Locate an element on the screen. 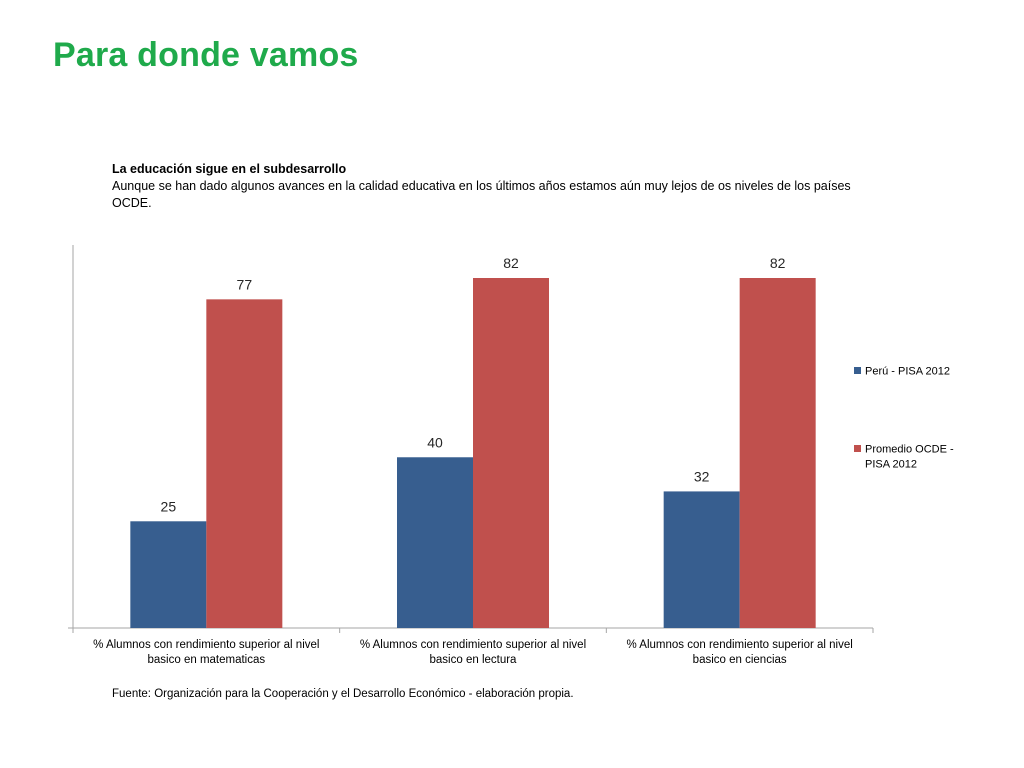  data-label: 77 is located at coordinates (245, 284).